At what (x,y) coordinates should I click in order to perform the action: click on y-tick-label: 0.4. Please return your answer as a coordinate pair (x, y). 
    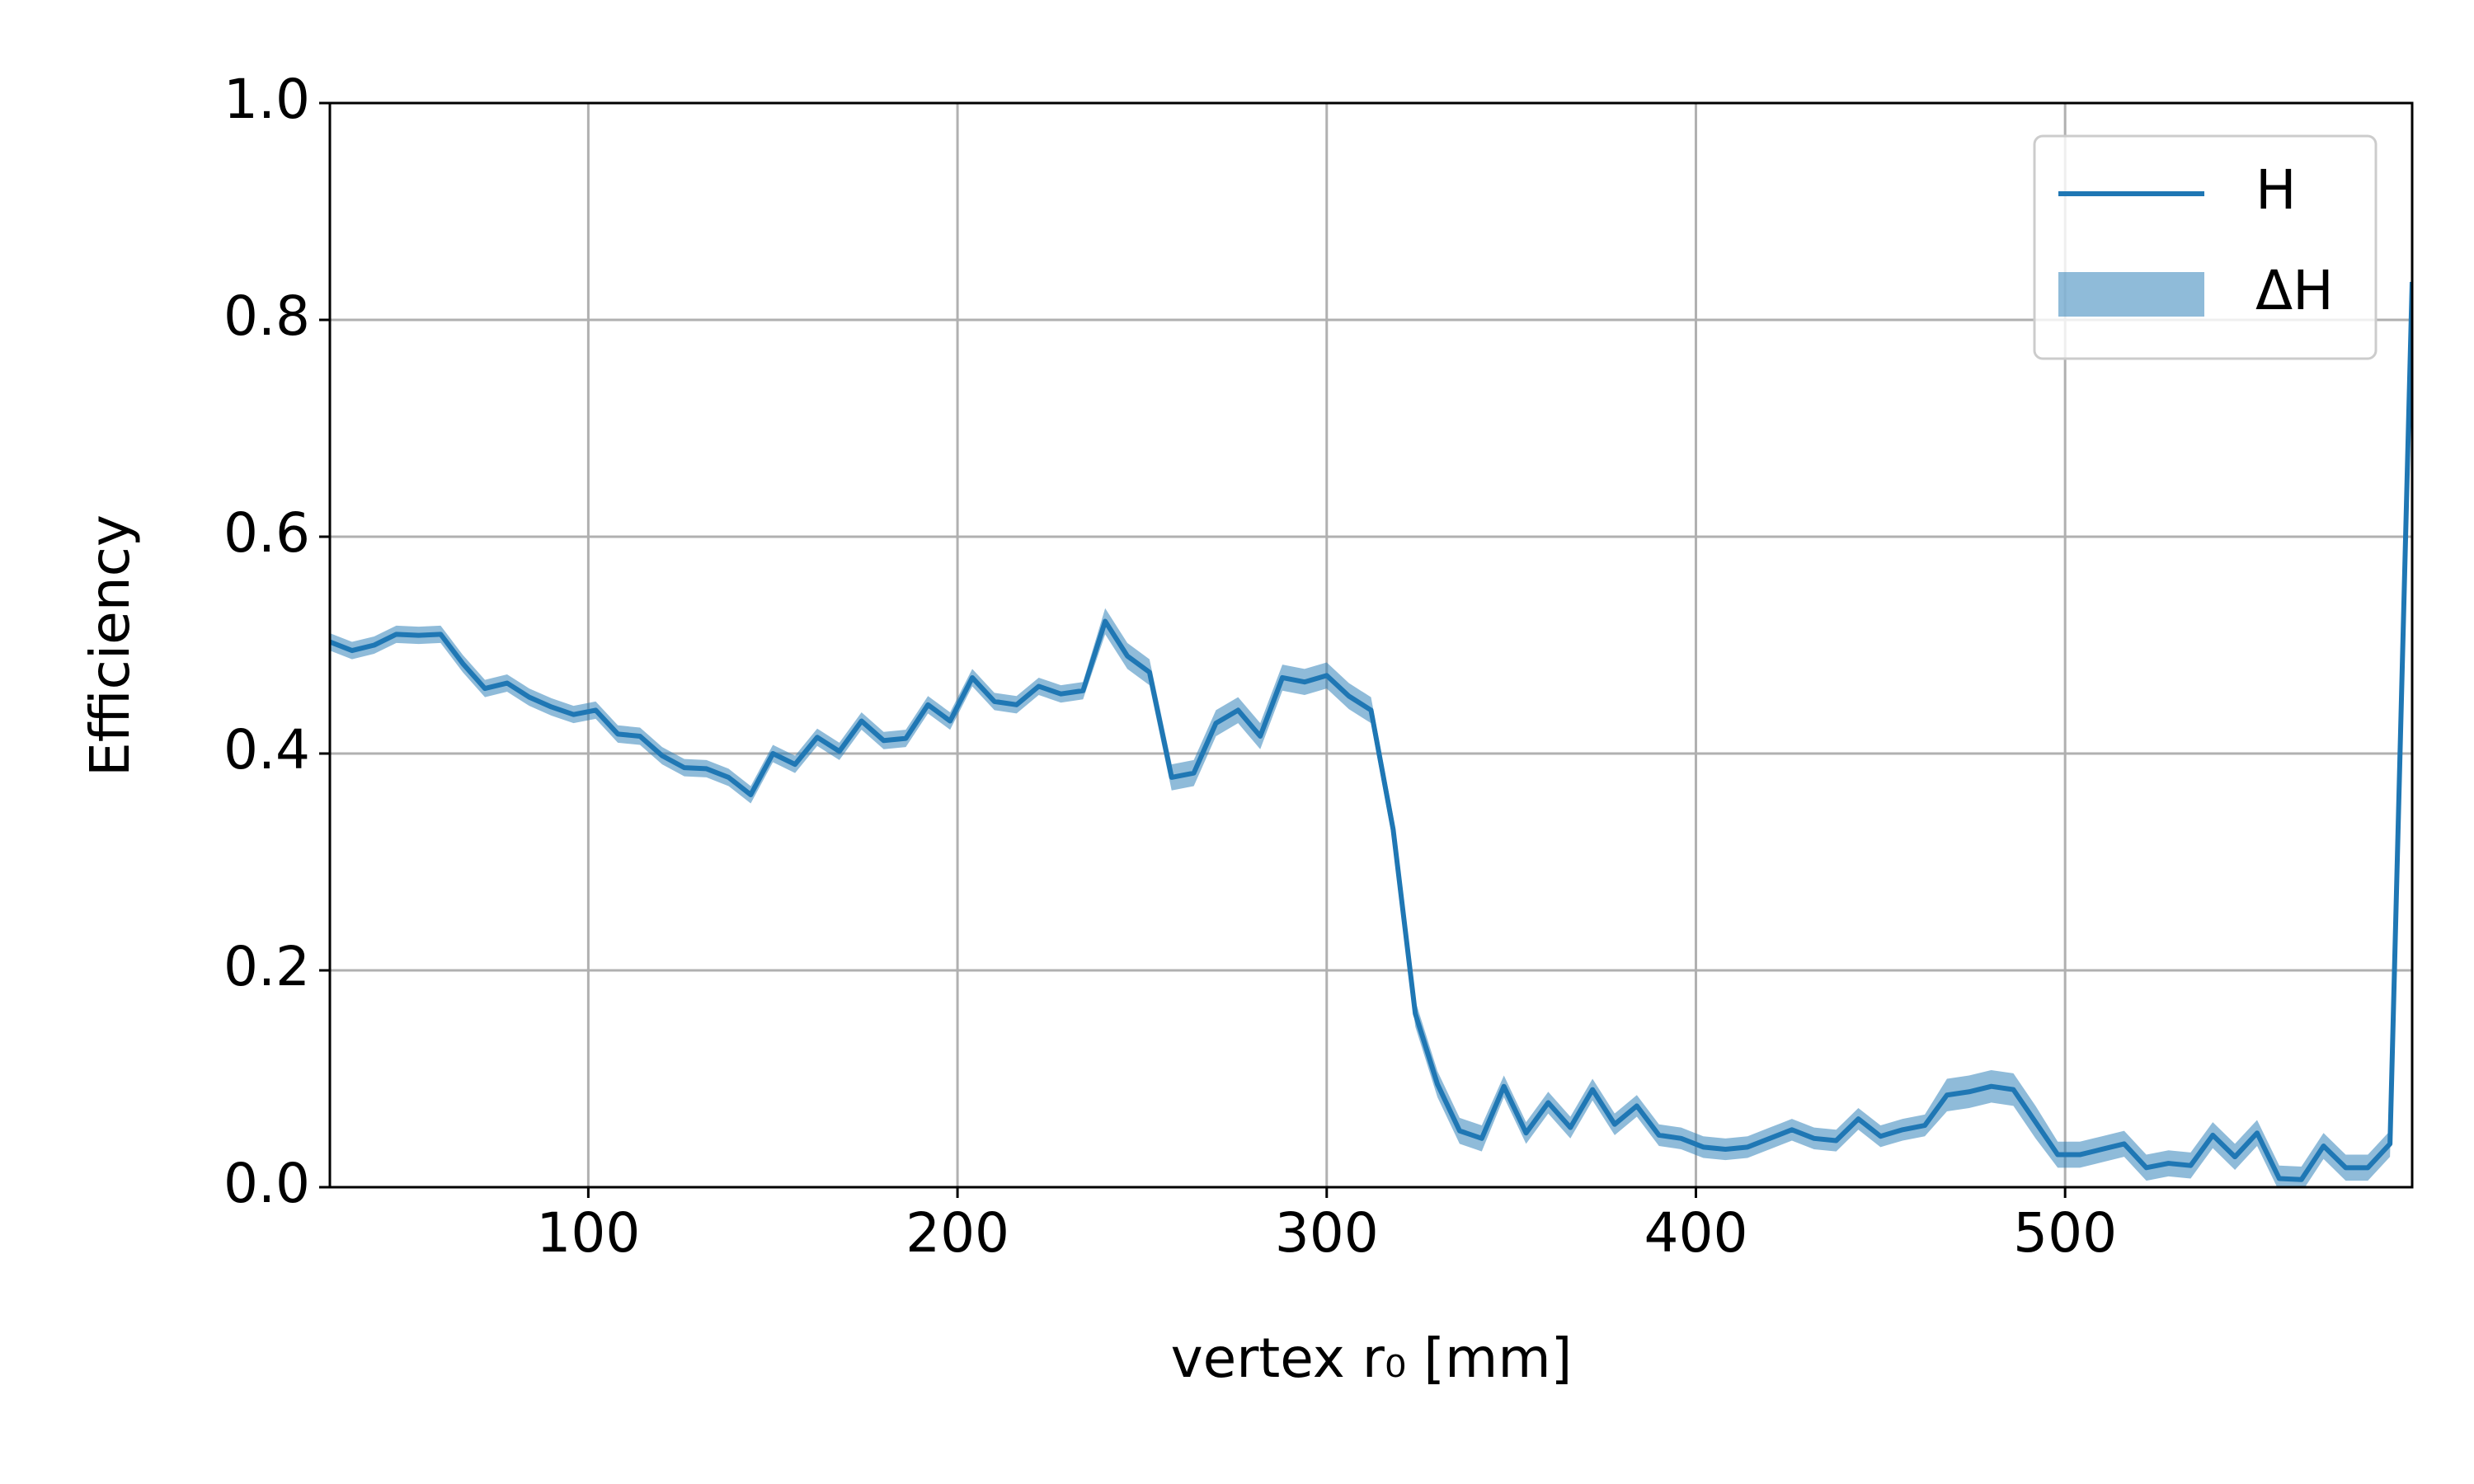
    Looking at the image, I should click on (266, 750).